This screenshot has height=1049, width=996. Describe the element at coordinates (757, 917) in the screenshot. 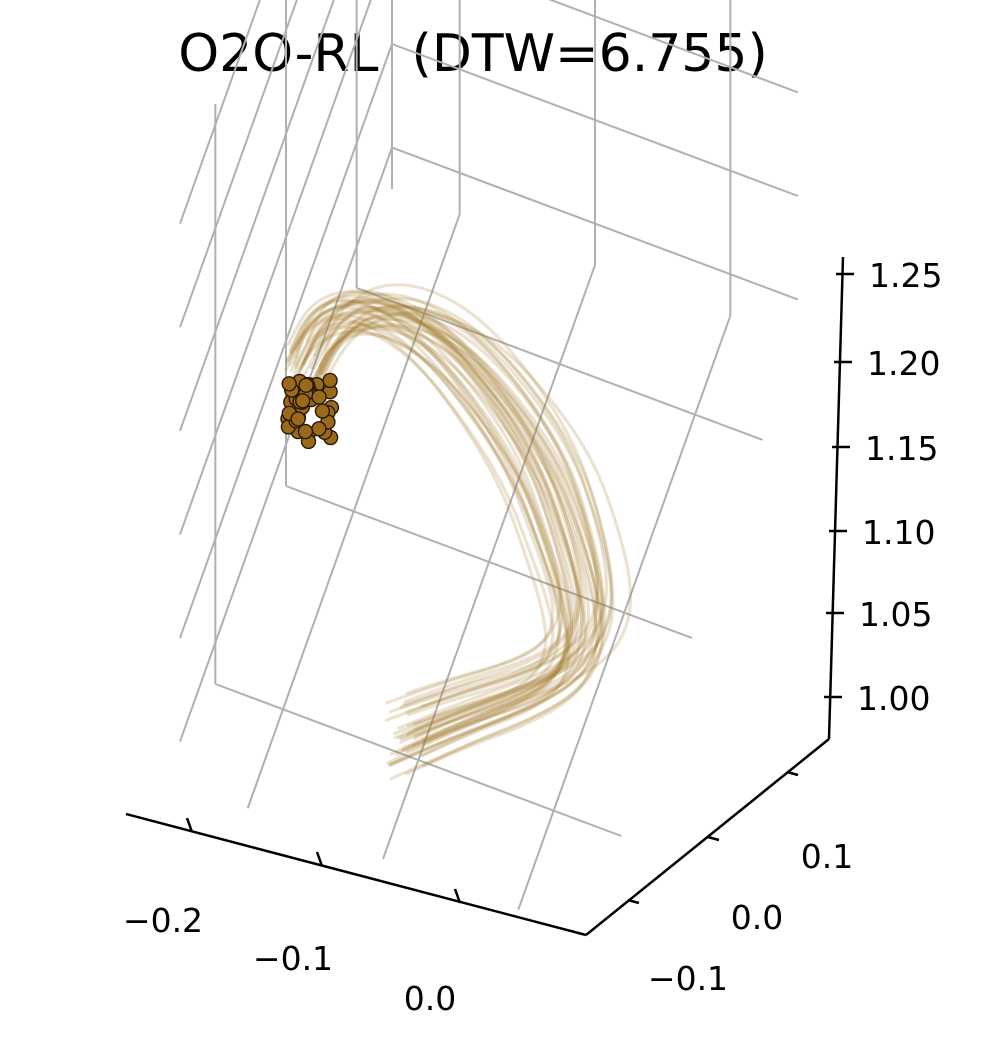

I see `y-tick-label: 0.0` at that location.